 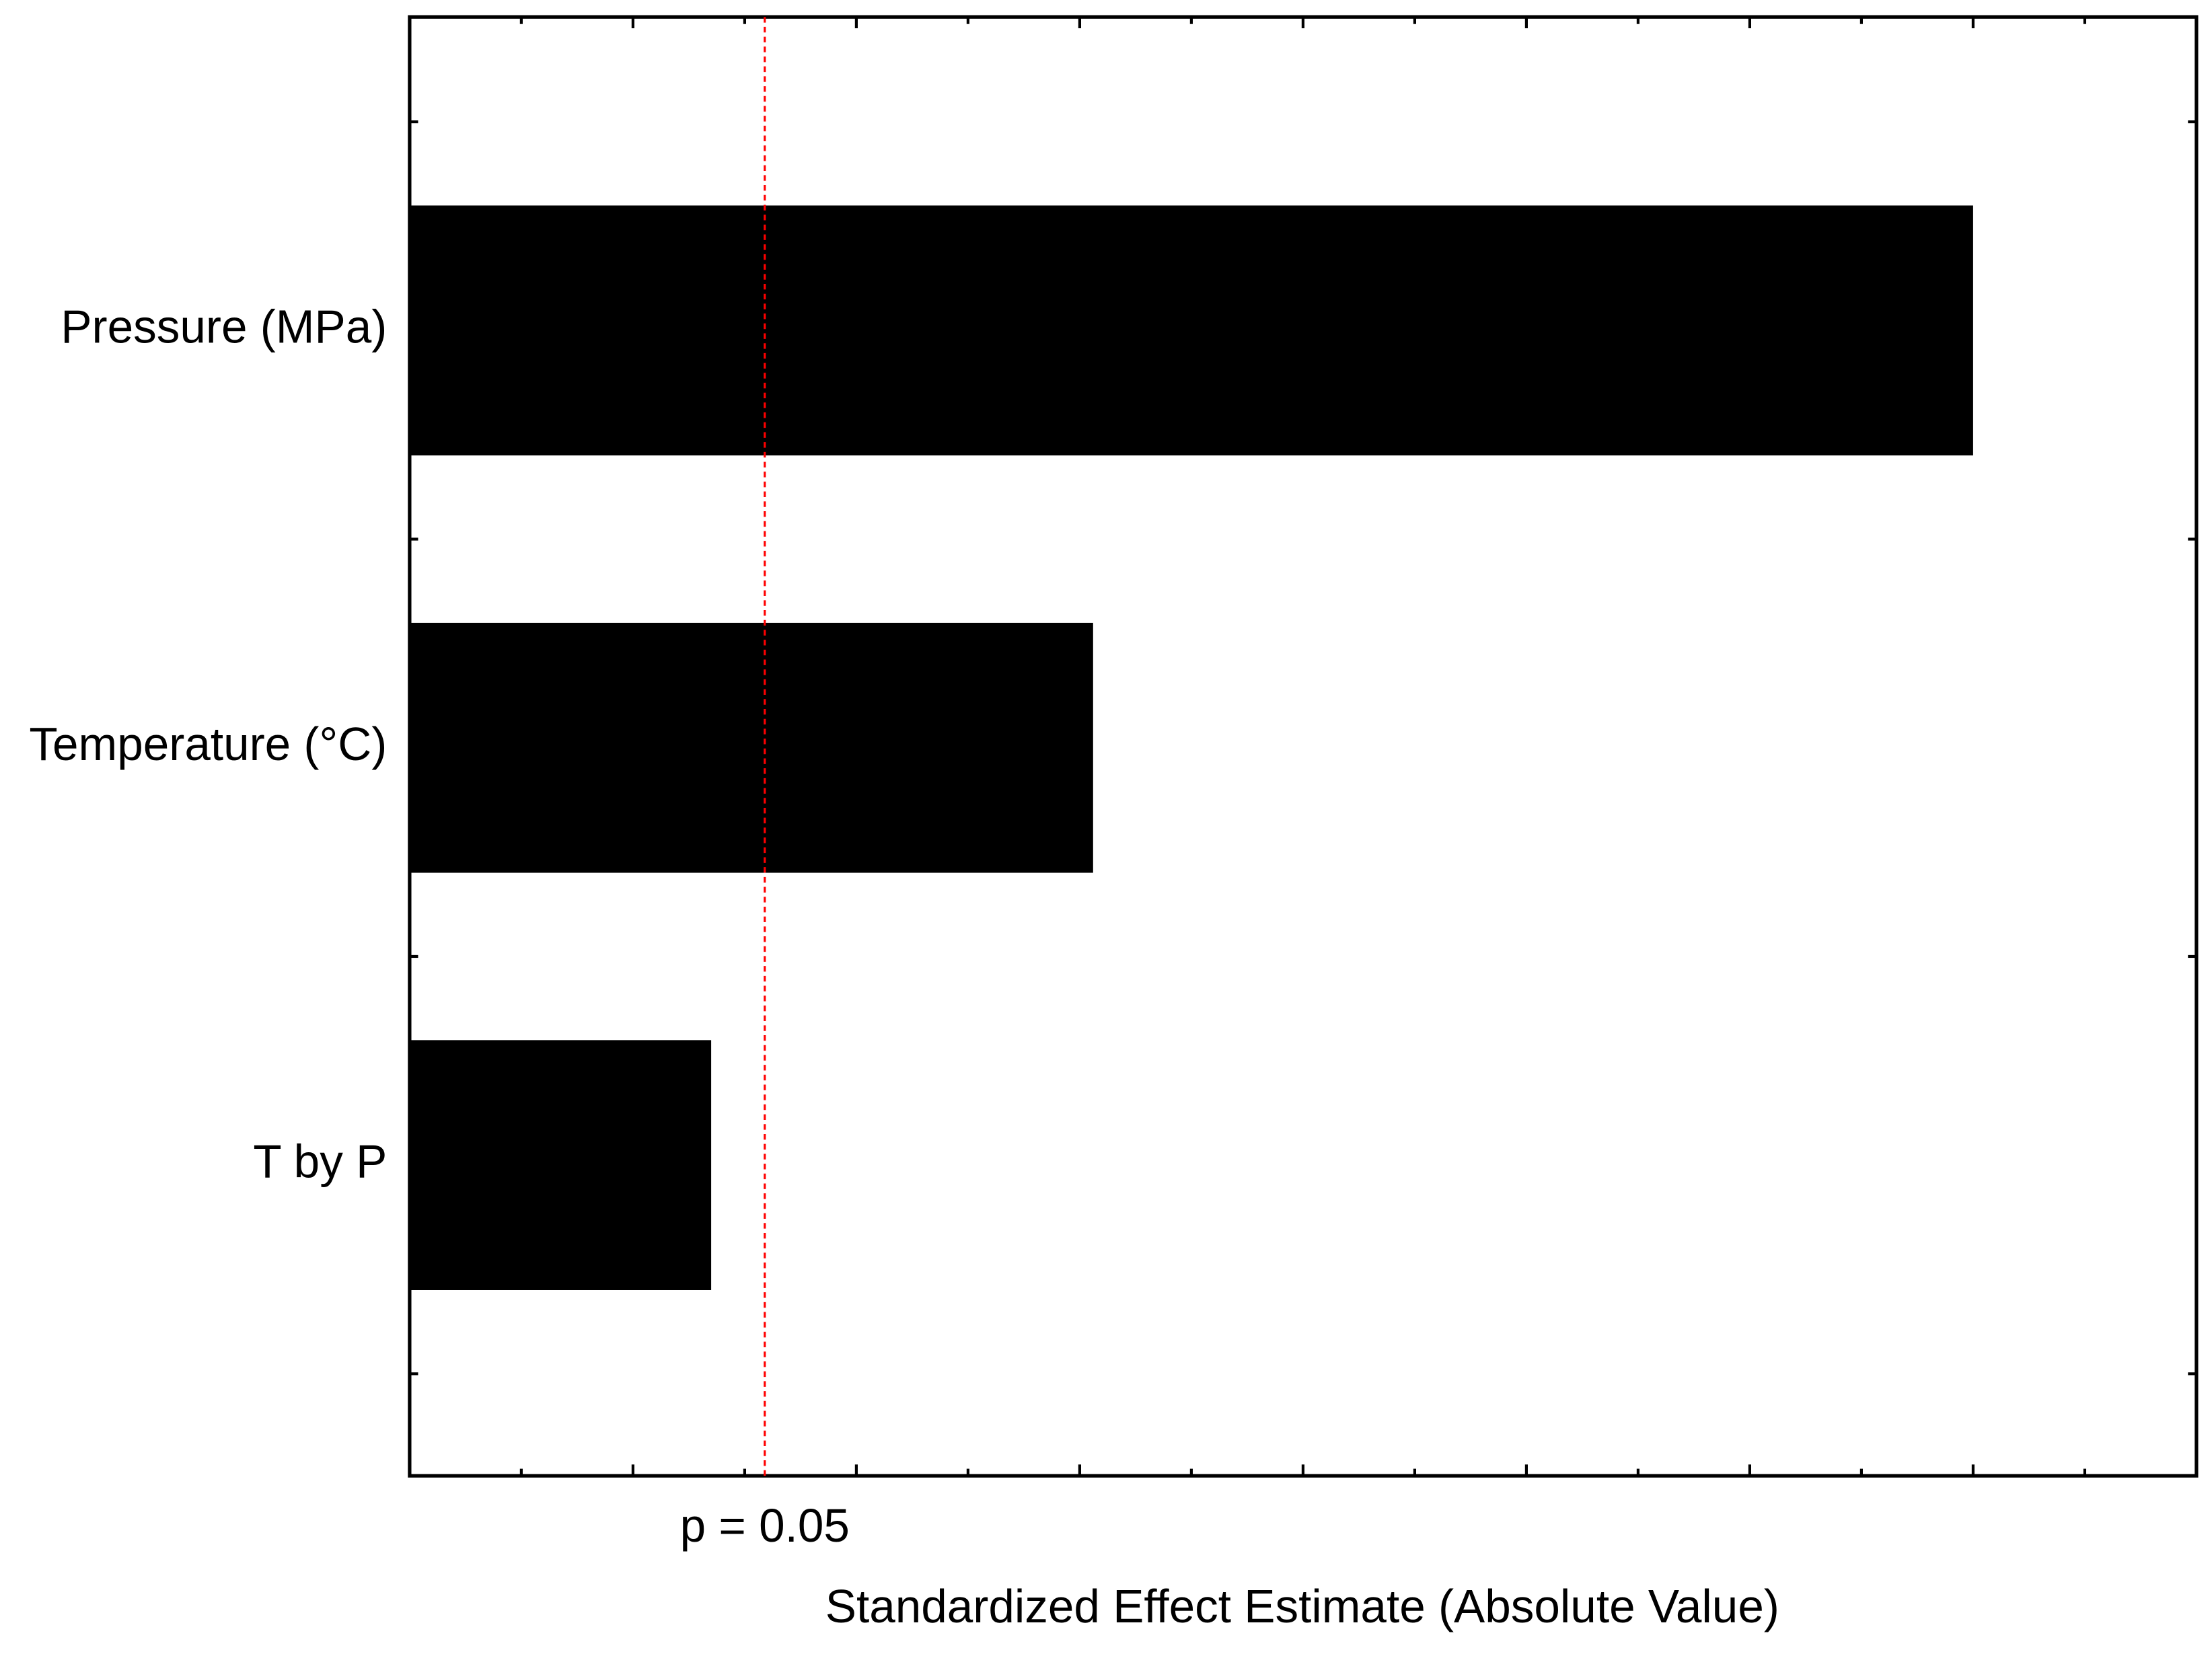 What do you see at coordinates (208, 744) in the screenshot?
I see `y-tick-label: Temperature (°C)` at bounding box center [208, 744].